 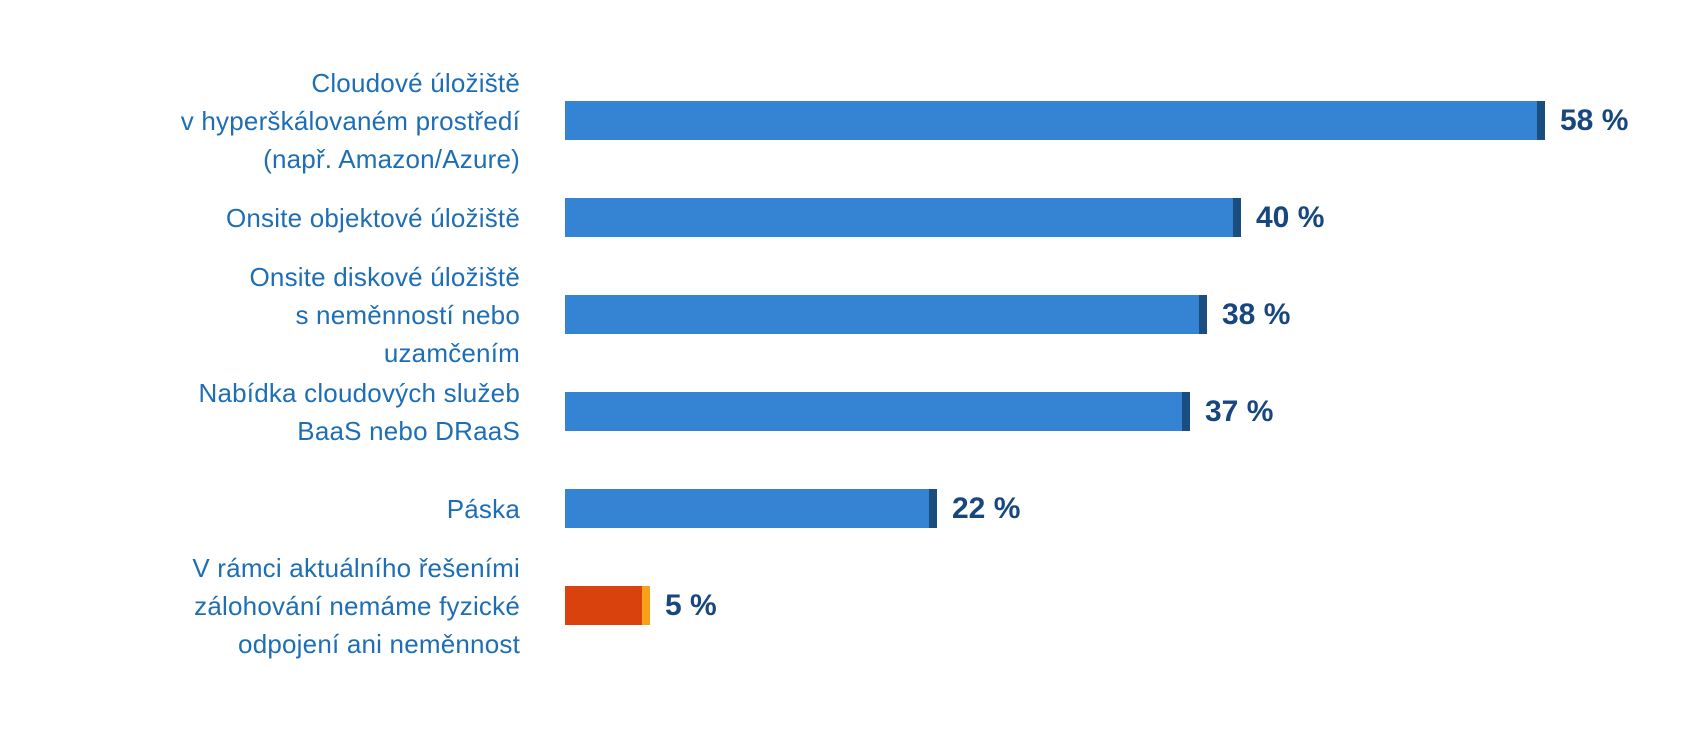 I want to click on bar-area: 38 %, so click(x=927, y=314).